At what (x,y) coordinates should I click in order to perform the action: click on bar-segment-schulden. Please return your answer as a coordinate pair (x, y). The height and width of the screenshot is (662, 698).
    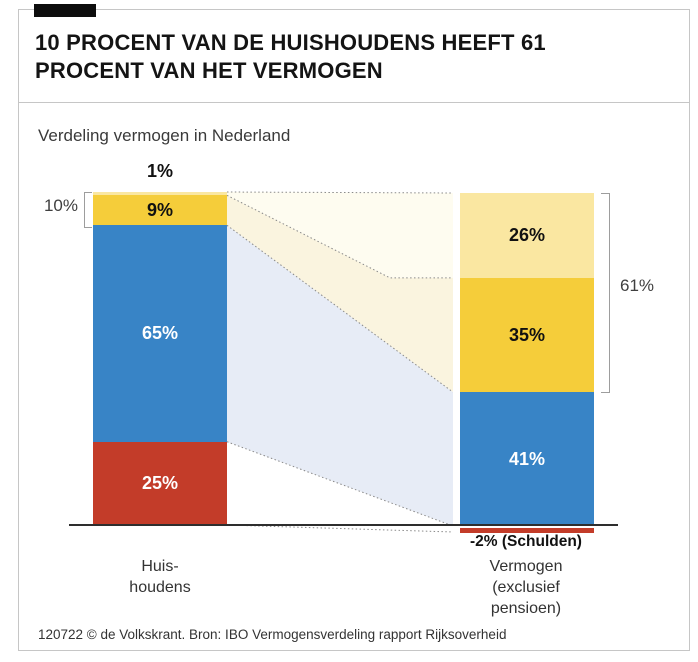
    Looking at the image, I should click on (527, 530).